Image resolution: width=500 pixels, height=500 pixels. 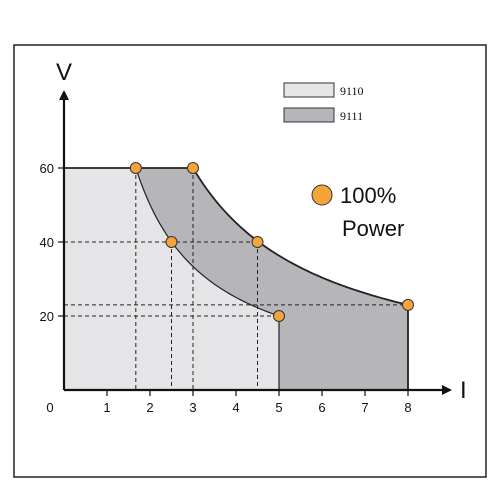 I want to click on x-tick-label-4: 4, so click(x=235, y=407).